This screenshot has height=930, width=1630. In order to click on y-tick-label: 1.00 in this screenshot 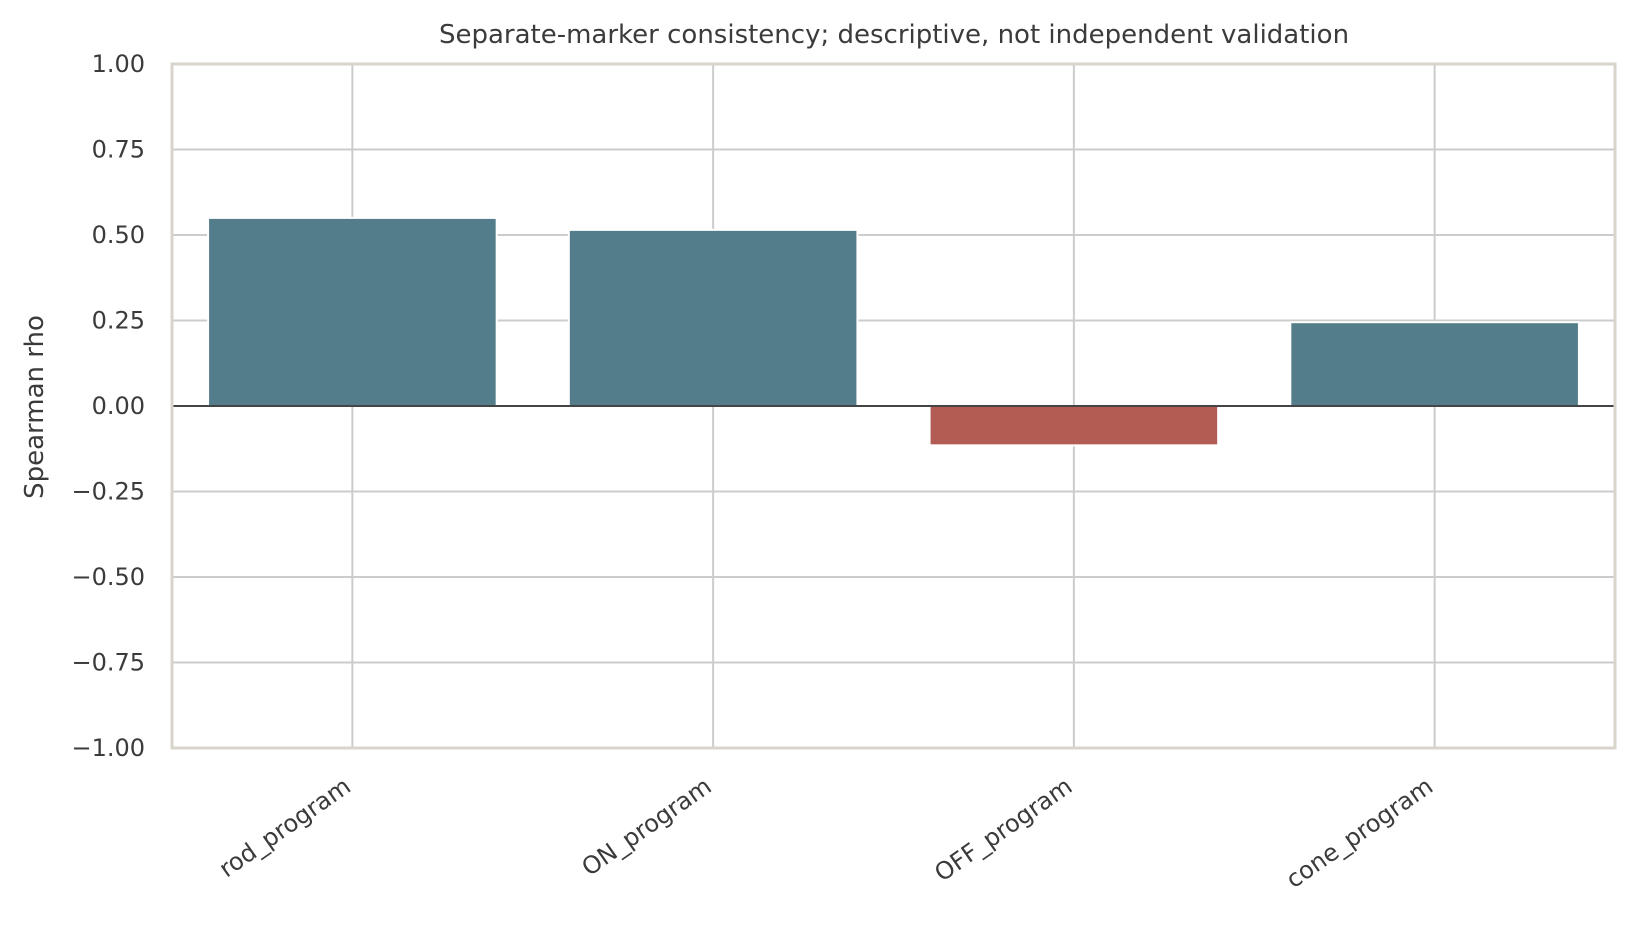, I will do `click(118, 64)`.